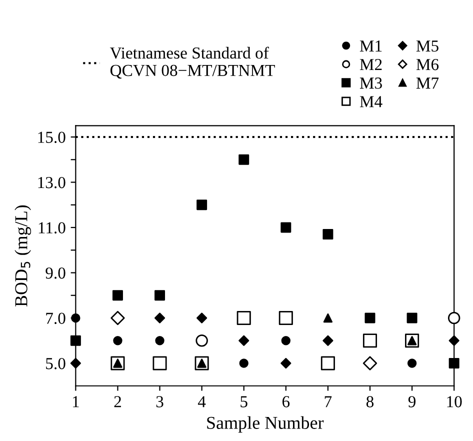 The image size is (473, 441). I want to click on x-tick-label: 9, so click(412, 402).